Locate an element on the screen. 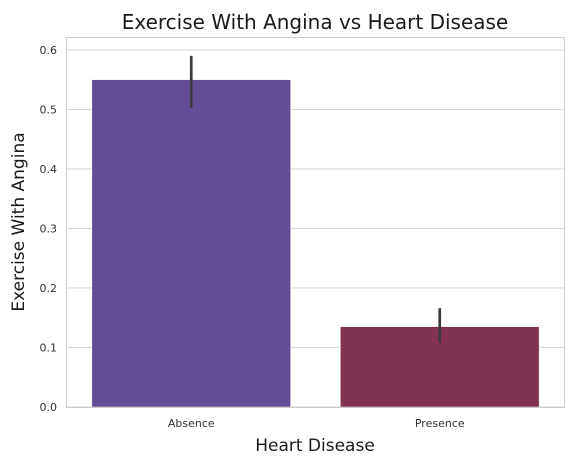 This screenshot has width=573, height=466. x-tick-label: Presence is located at coordinates (440, 423).